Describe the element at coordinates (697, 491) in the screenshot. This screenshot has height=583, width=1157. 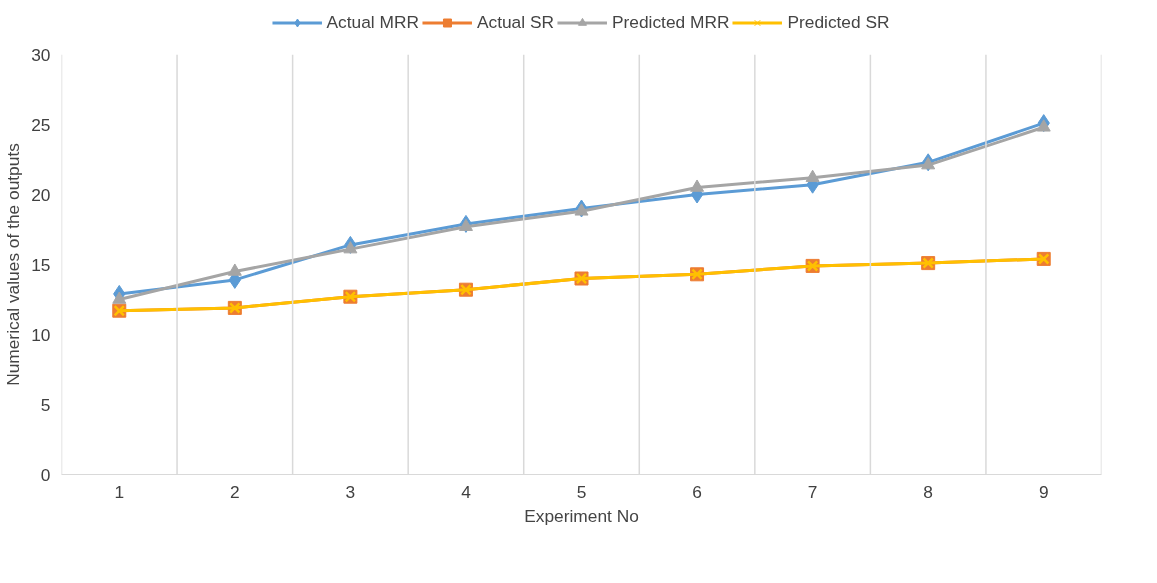
I see `x-tick-label: 6` at that location.